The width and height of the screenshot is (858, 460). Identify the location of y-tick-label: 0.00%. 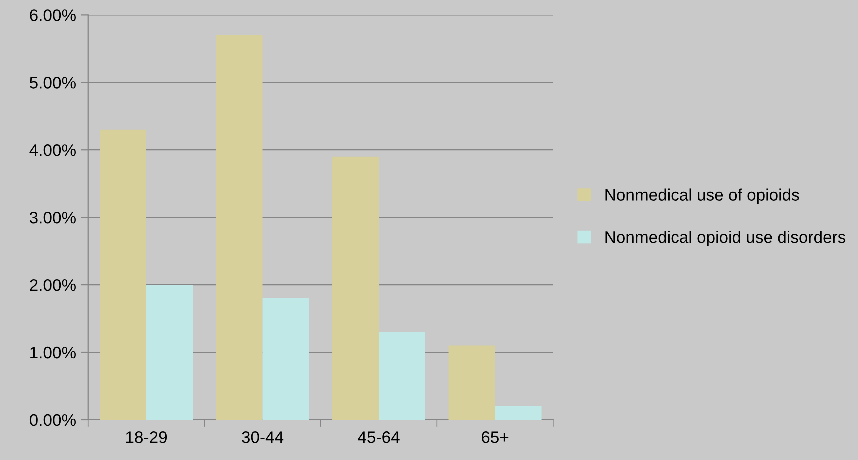
(53, 420).